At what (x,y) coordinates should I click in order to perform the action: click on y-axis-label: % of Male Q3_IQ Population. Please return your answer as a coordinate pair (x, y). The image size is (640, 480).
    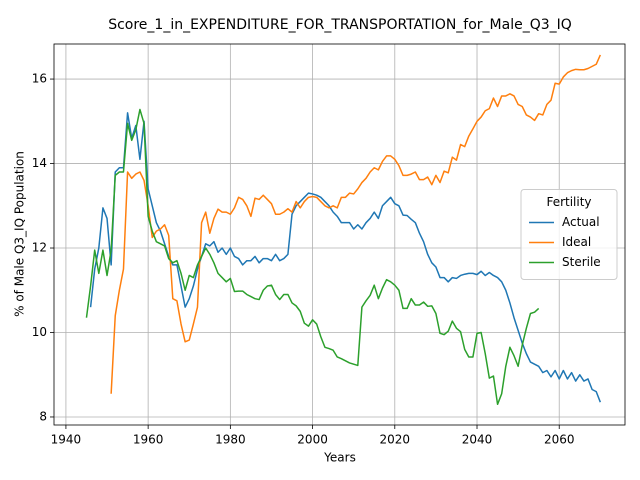
    Looking at the image, I should click on (20, 234).